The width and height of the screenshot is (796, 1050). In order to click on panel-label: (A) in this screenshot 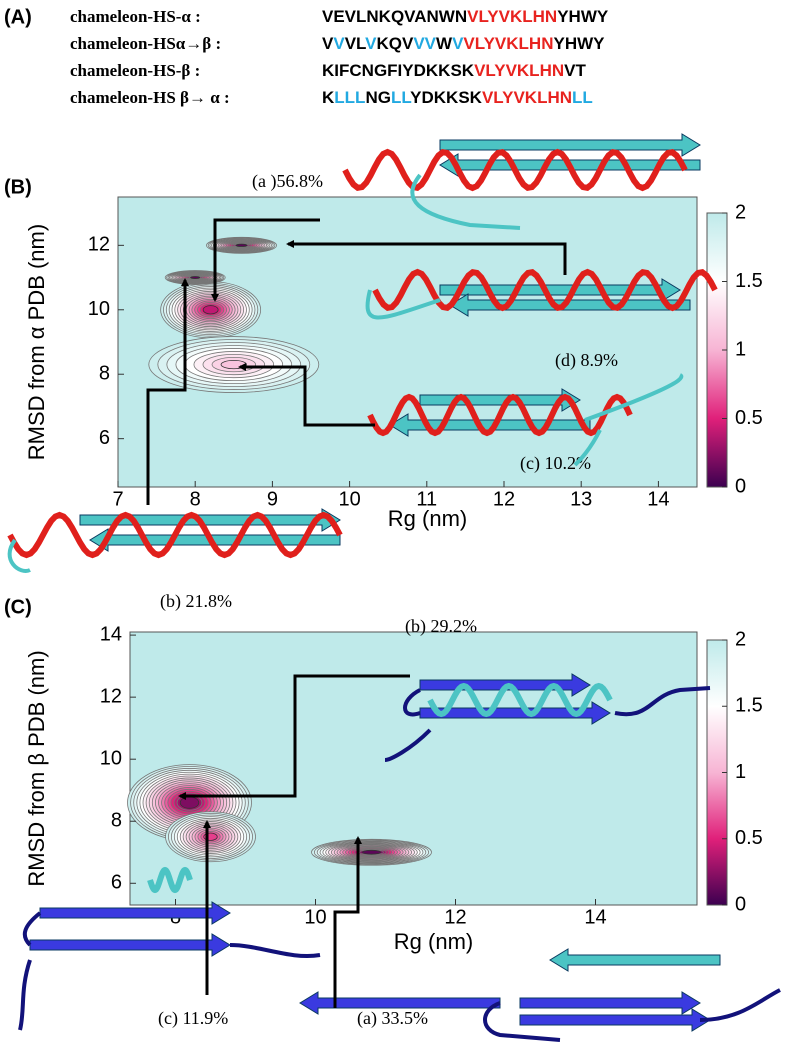, I will do `click(18, 17)`.